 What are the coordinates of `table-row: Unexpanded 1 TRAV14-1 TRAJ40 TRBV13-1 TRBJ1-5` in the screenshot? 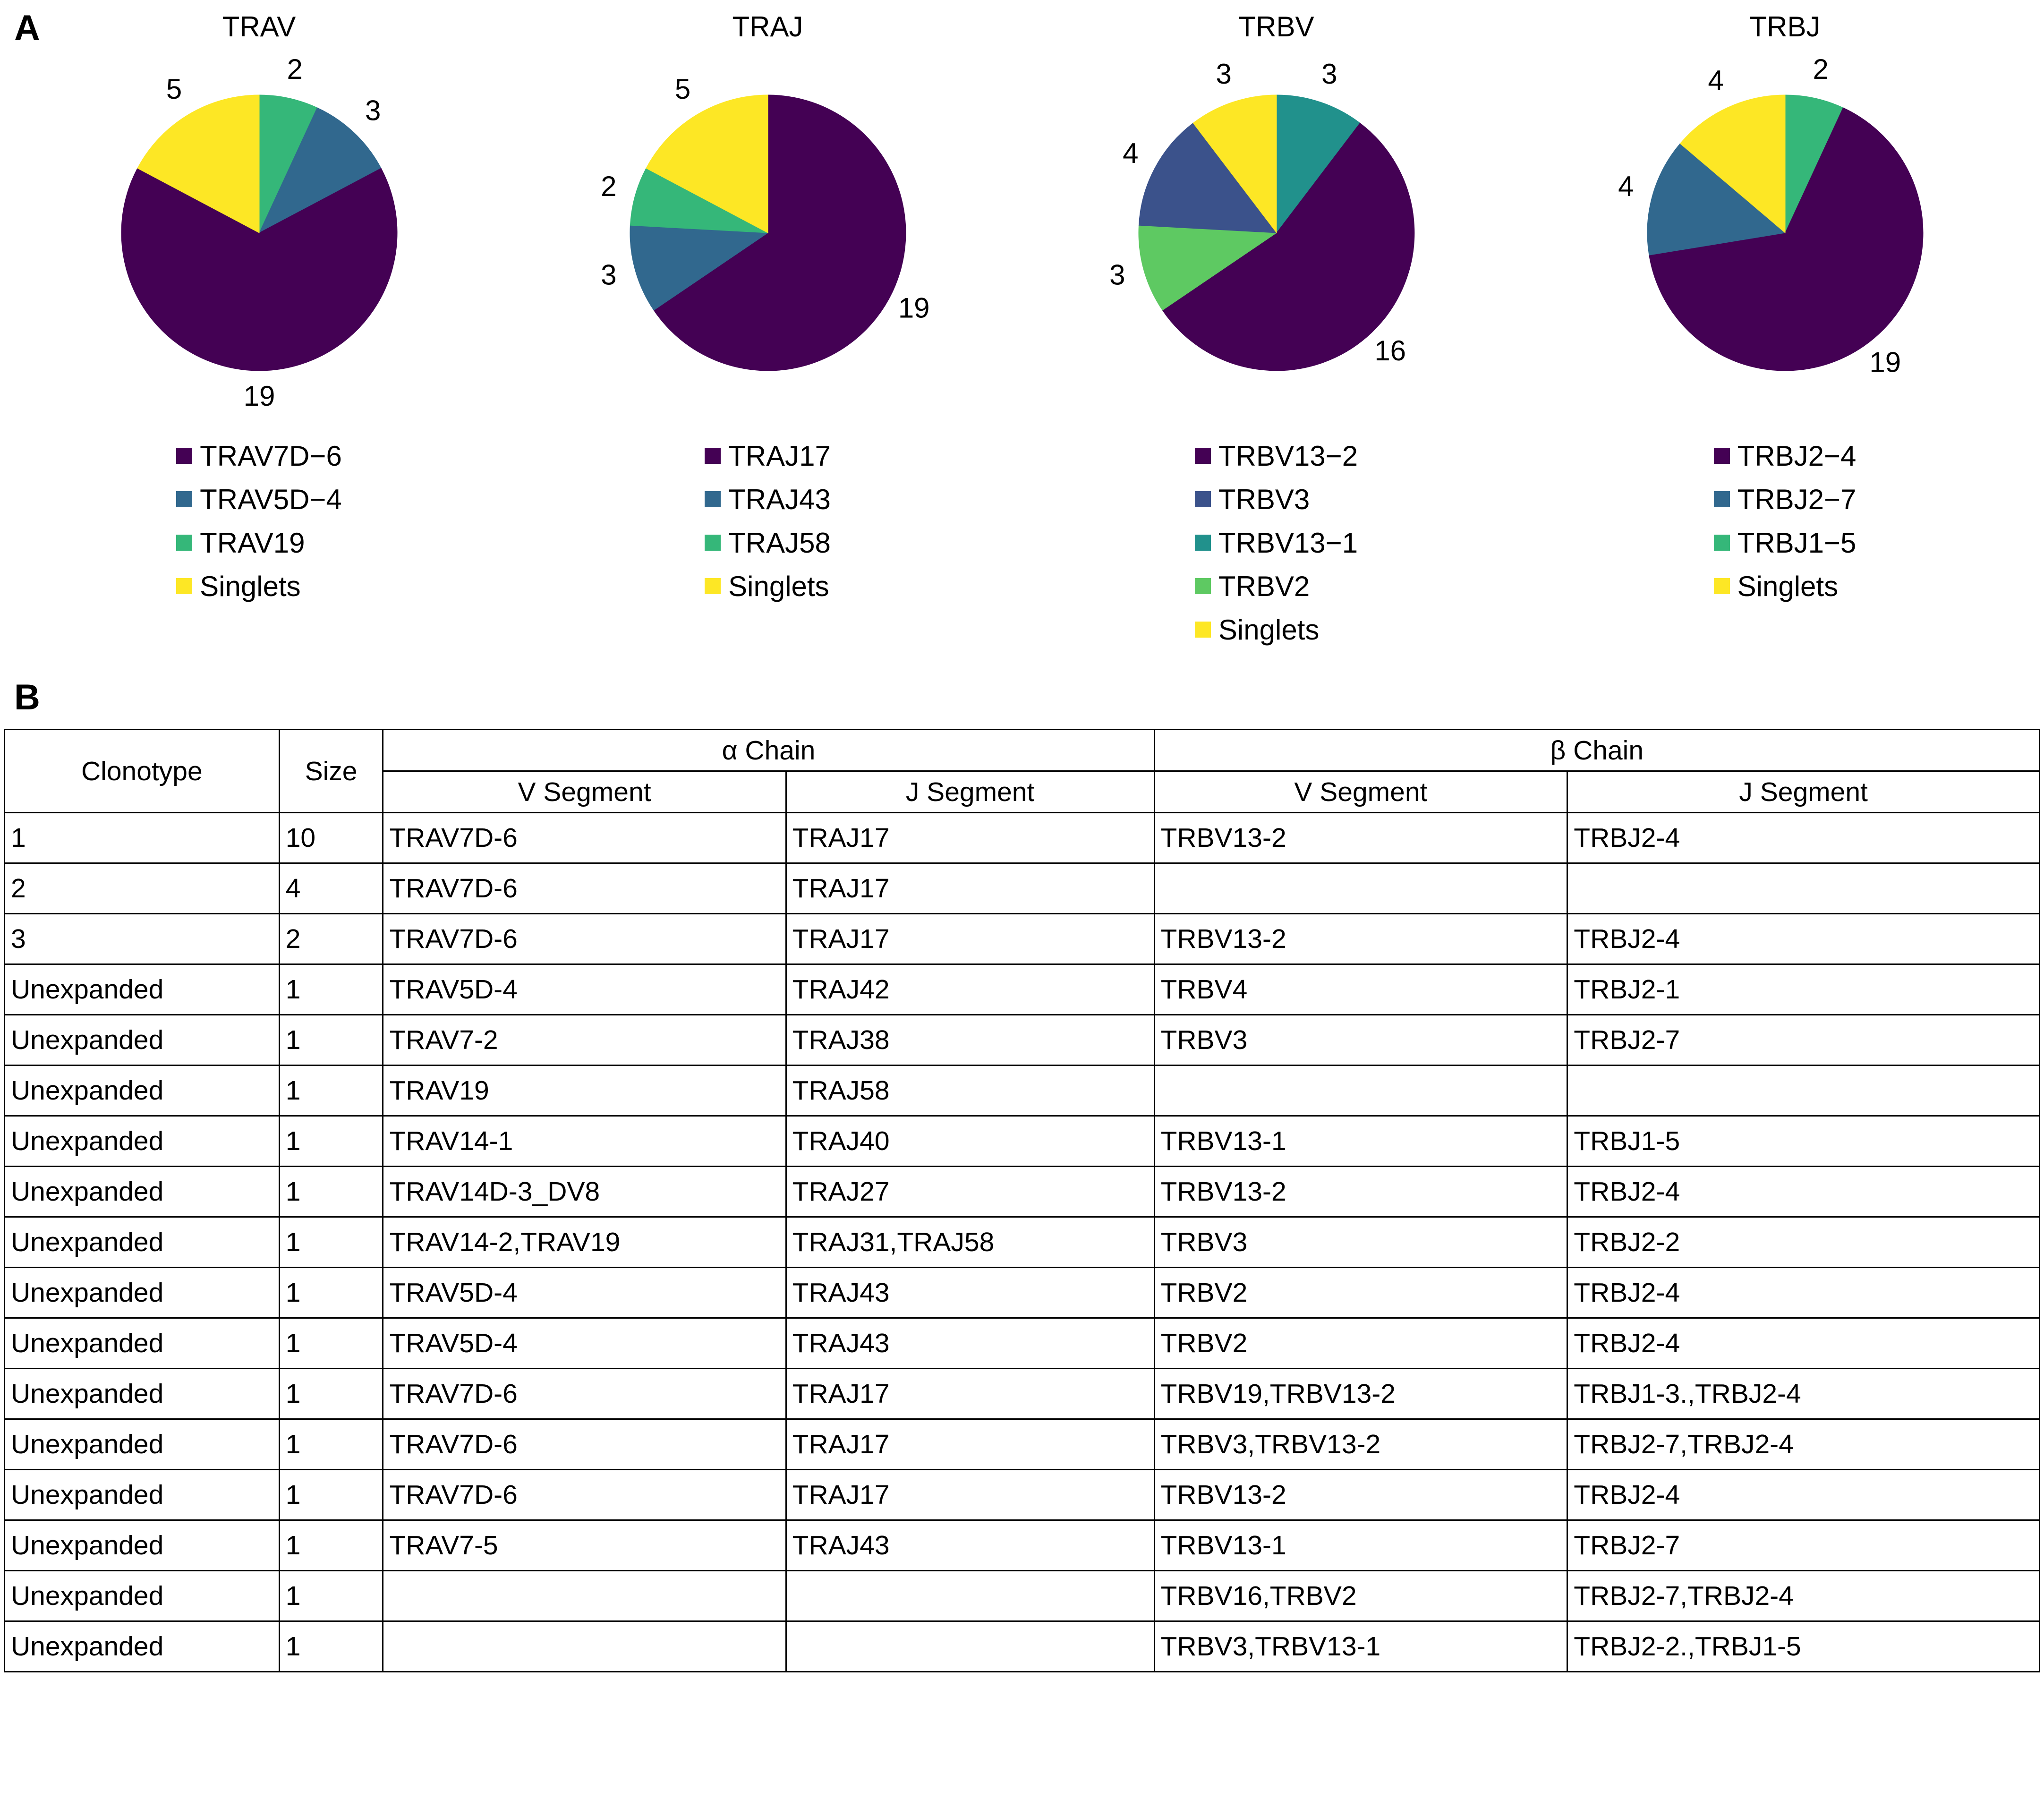 It's located at (1022, 1141).